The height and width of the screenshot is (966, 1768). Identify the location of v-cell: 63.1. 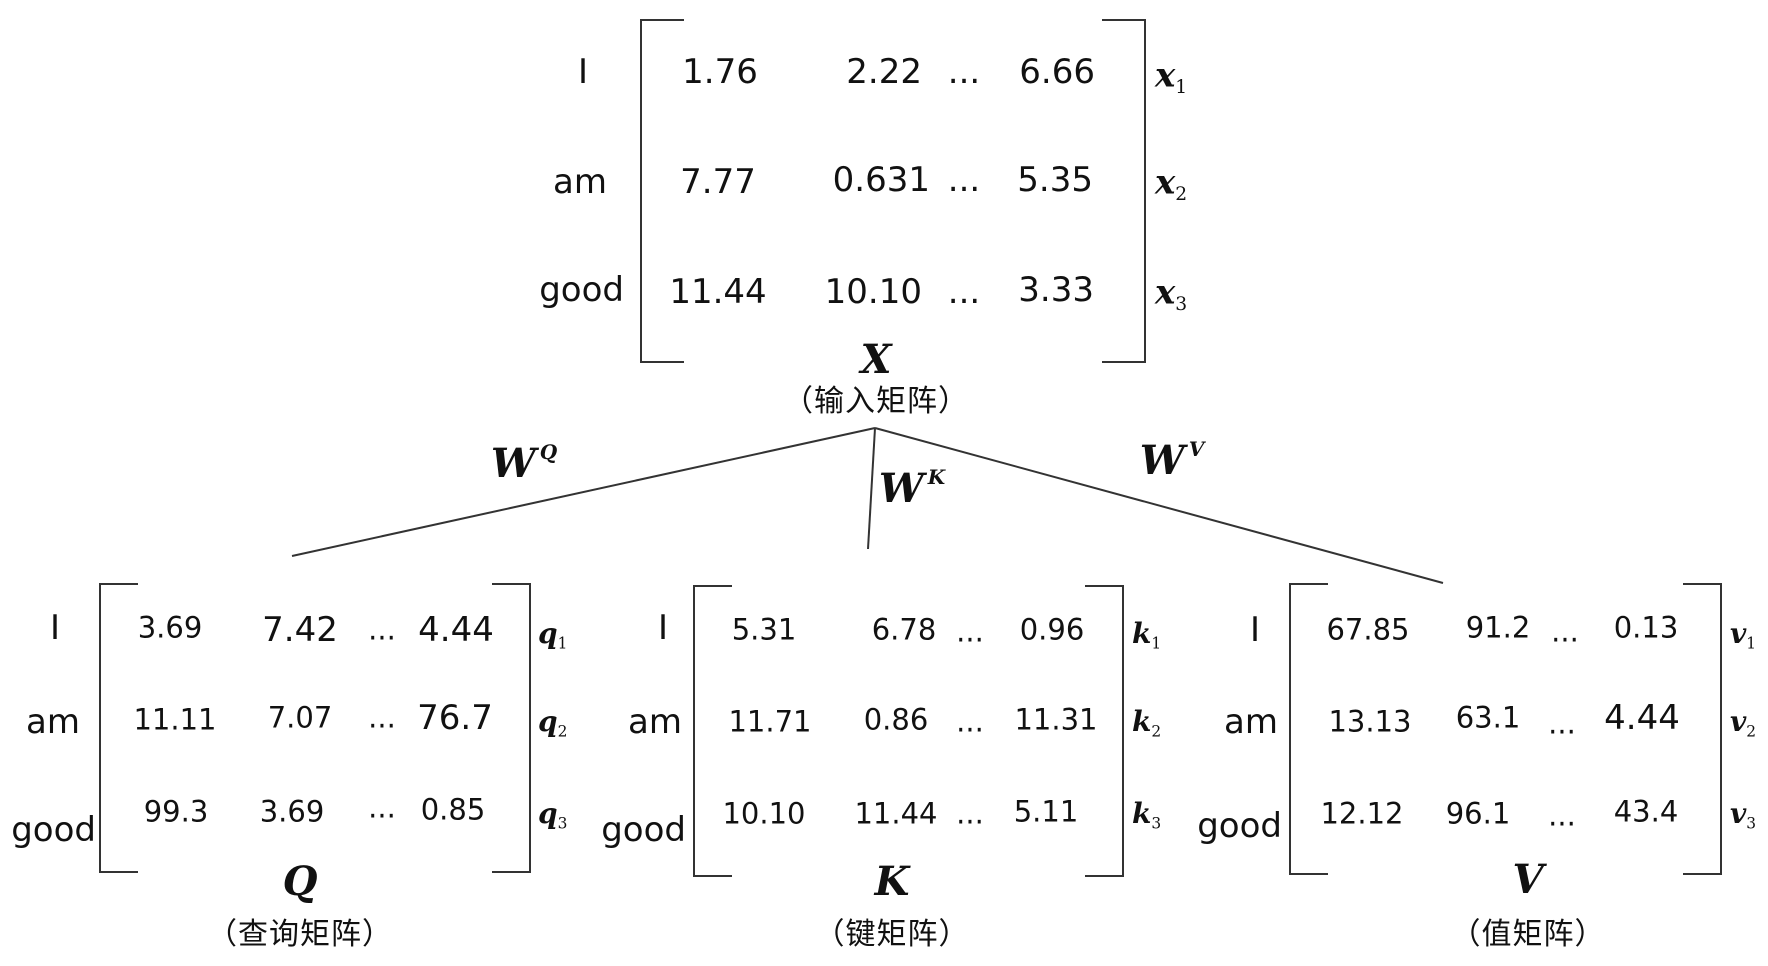
(1488, 717).